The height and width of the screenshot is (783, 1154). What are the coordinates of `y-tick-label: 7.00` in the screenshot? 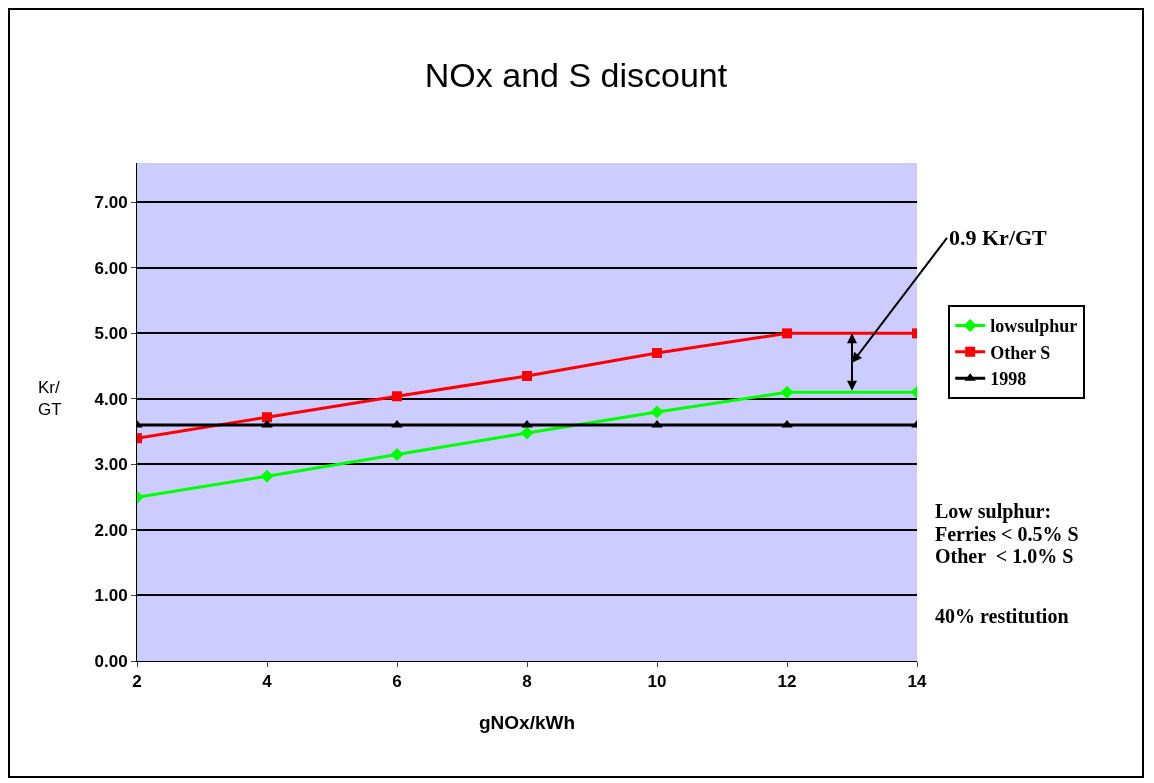 It's located at (111, 203).